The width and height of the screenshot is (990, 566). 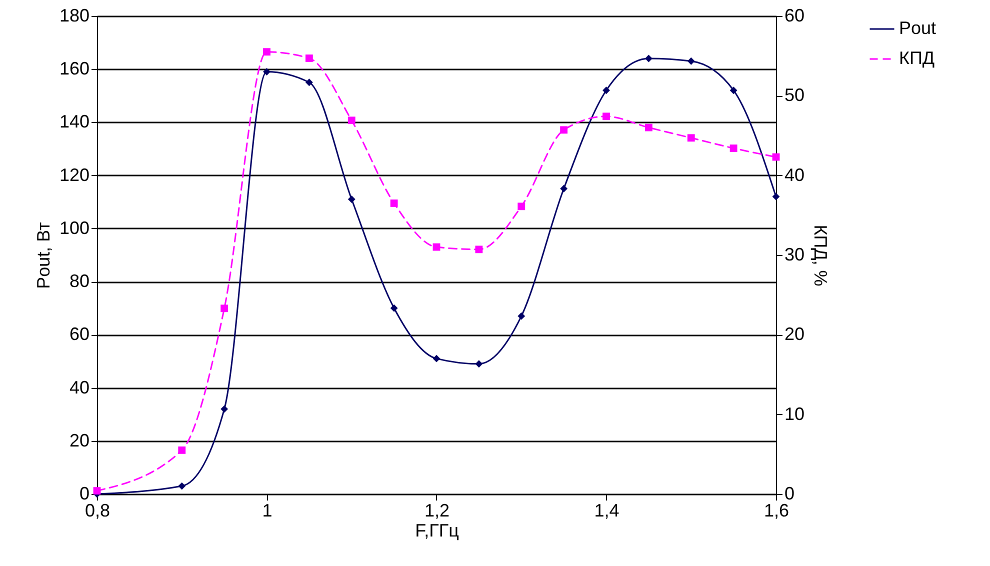 I want to click on legend-label: КПД, so click(x=917, y=58).